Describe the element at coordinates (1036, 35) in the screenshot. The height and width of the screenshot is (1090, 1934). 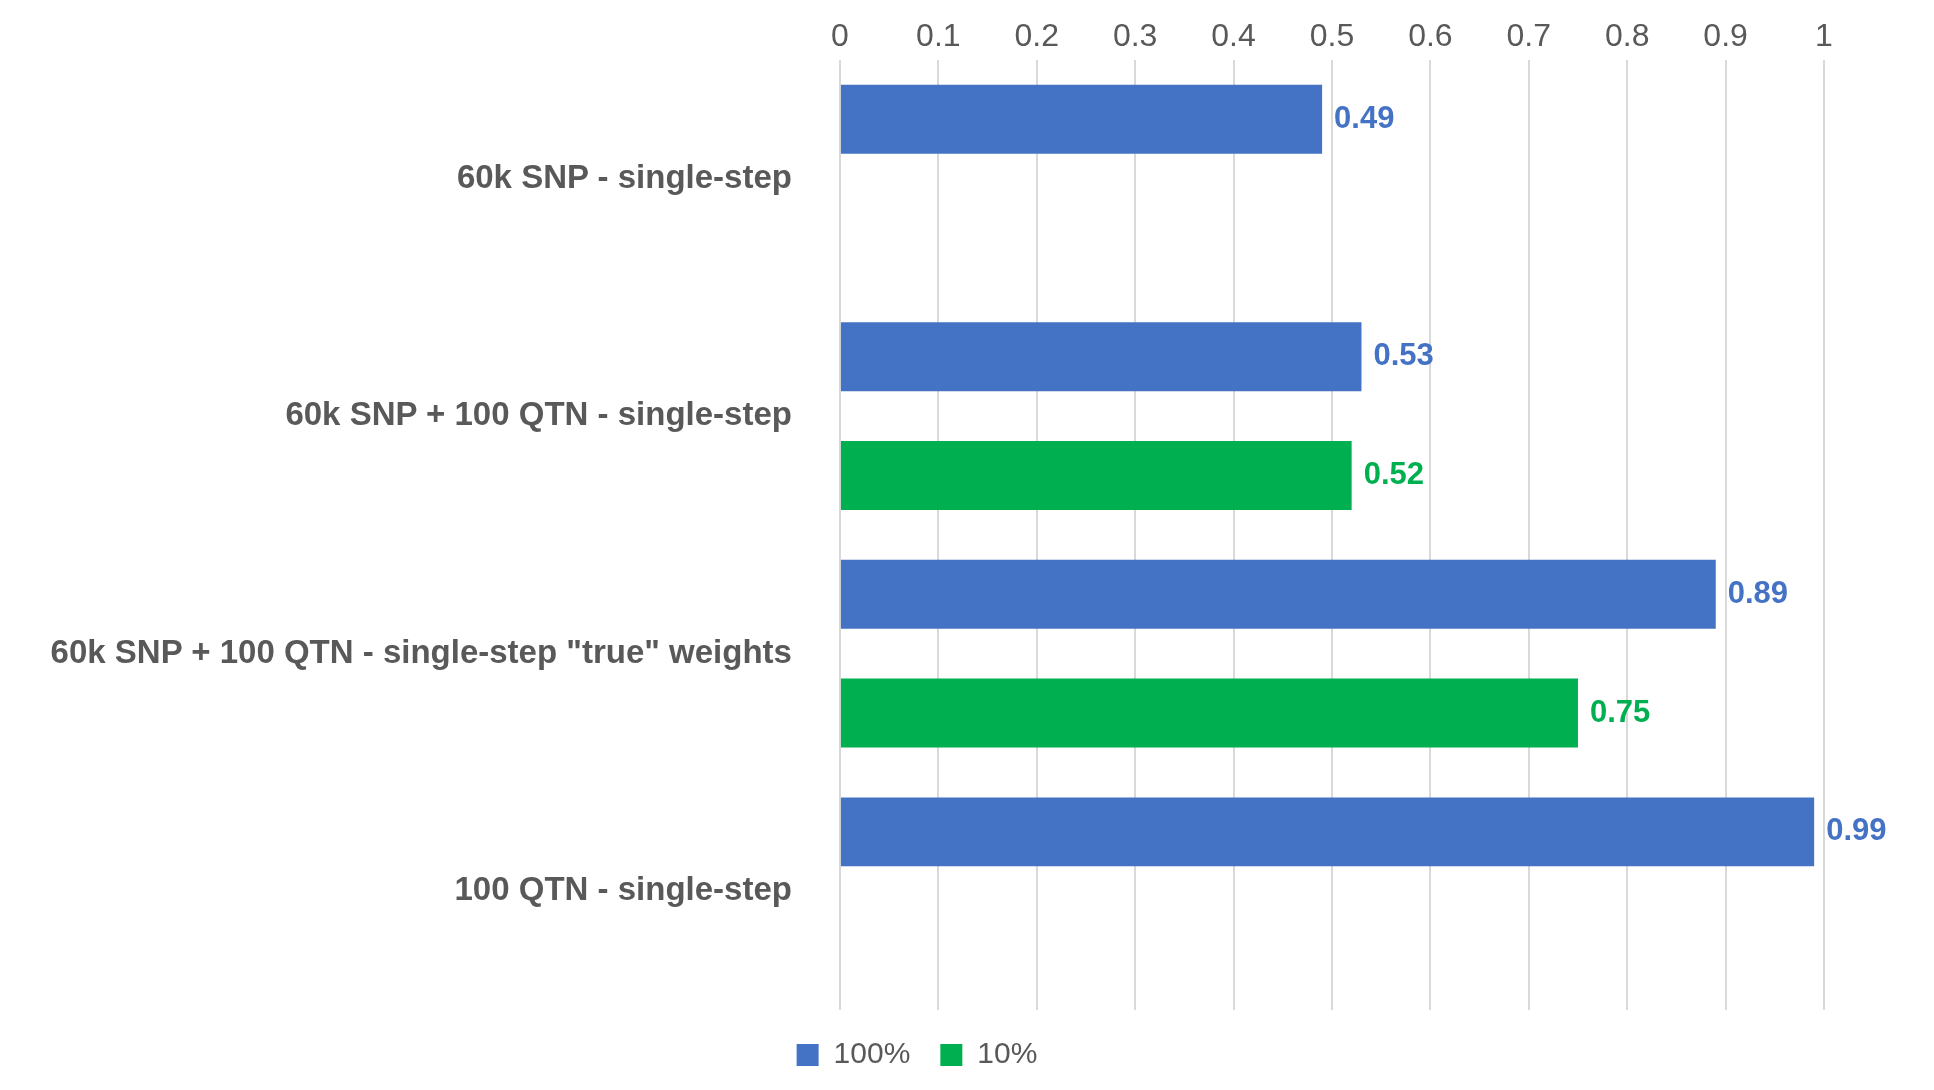
I see `x-tick-label: 0.2` at that location.